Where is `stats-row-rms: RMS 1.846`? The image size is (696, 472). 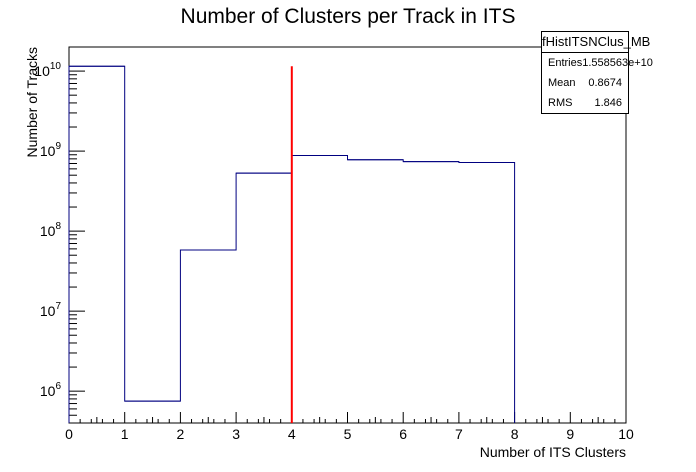 stats-row-rms: RMS 1.846 is located at coordinates (585, 103).